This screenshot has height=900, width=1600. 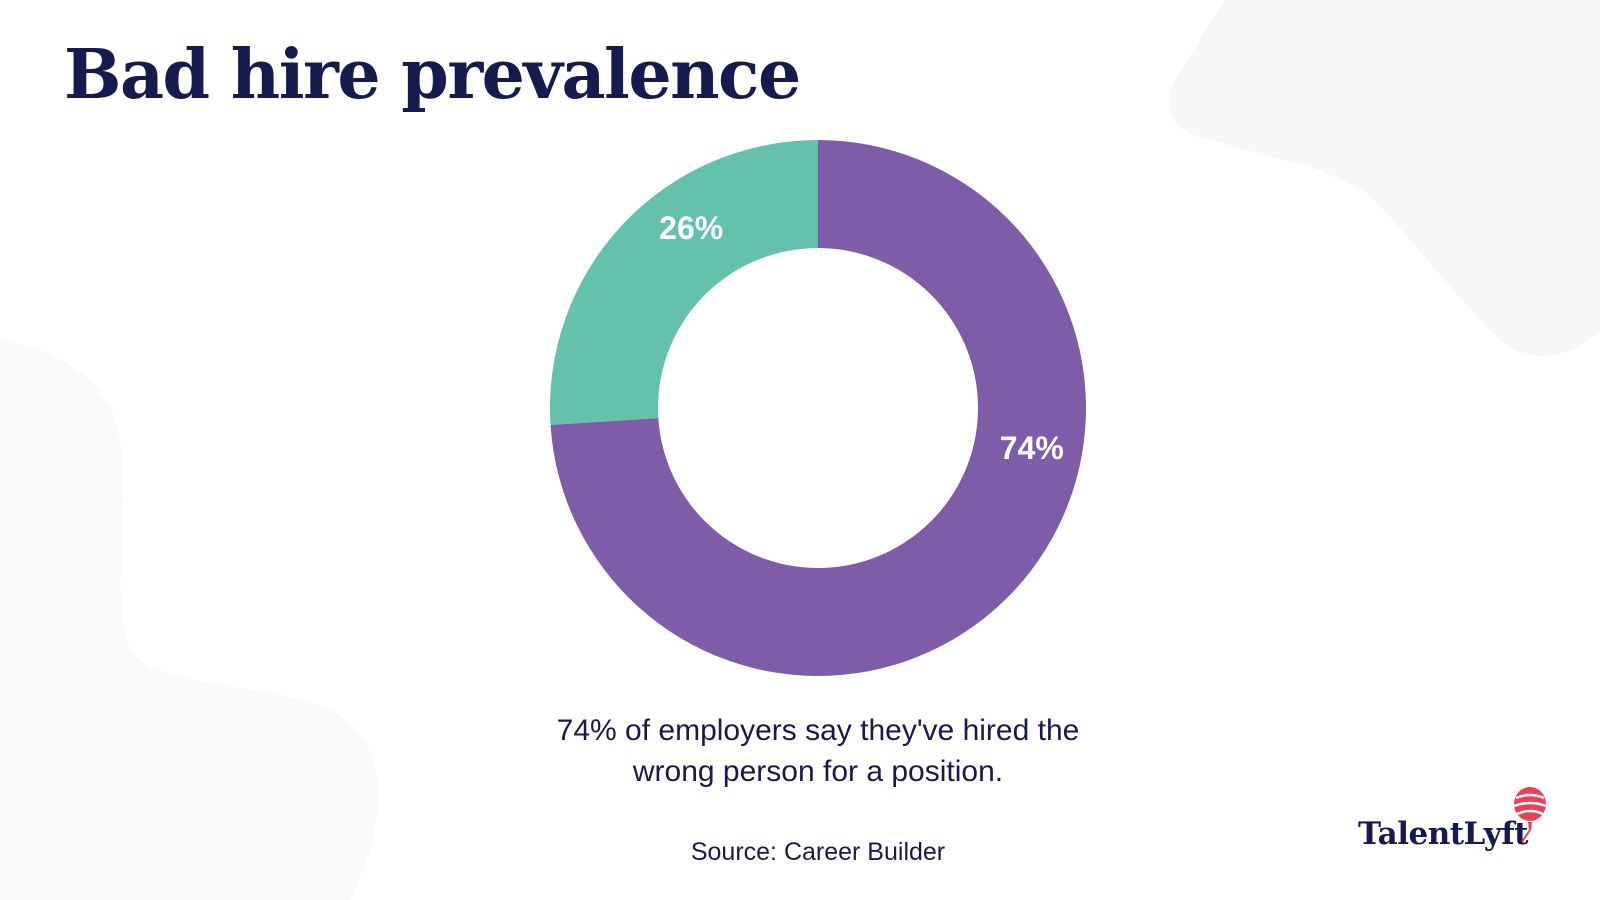 I want to click on balloon-icon, so click(x=1530, y=815).